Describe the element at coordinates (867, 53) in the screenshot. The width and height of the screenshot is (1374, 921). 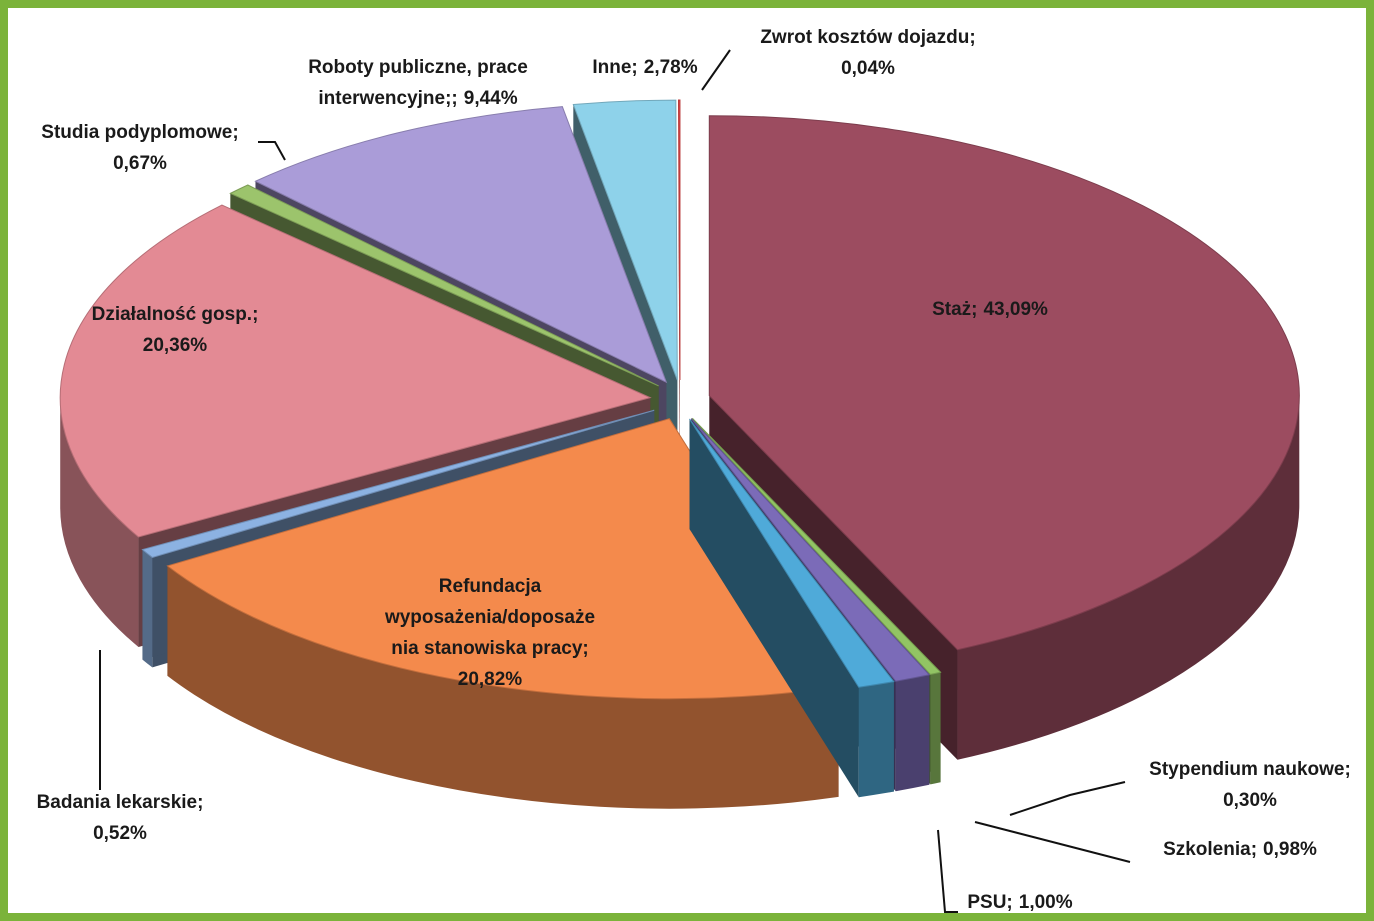
I see `data-label: Zwrot kosztów dojazdu; 0,04%` at that location.